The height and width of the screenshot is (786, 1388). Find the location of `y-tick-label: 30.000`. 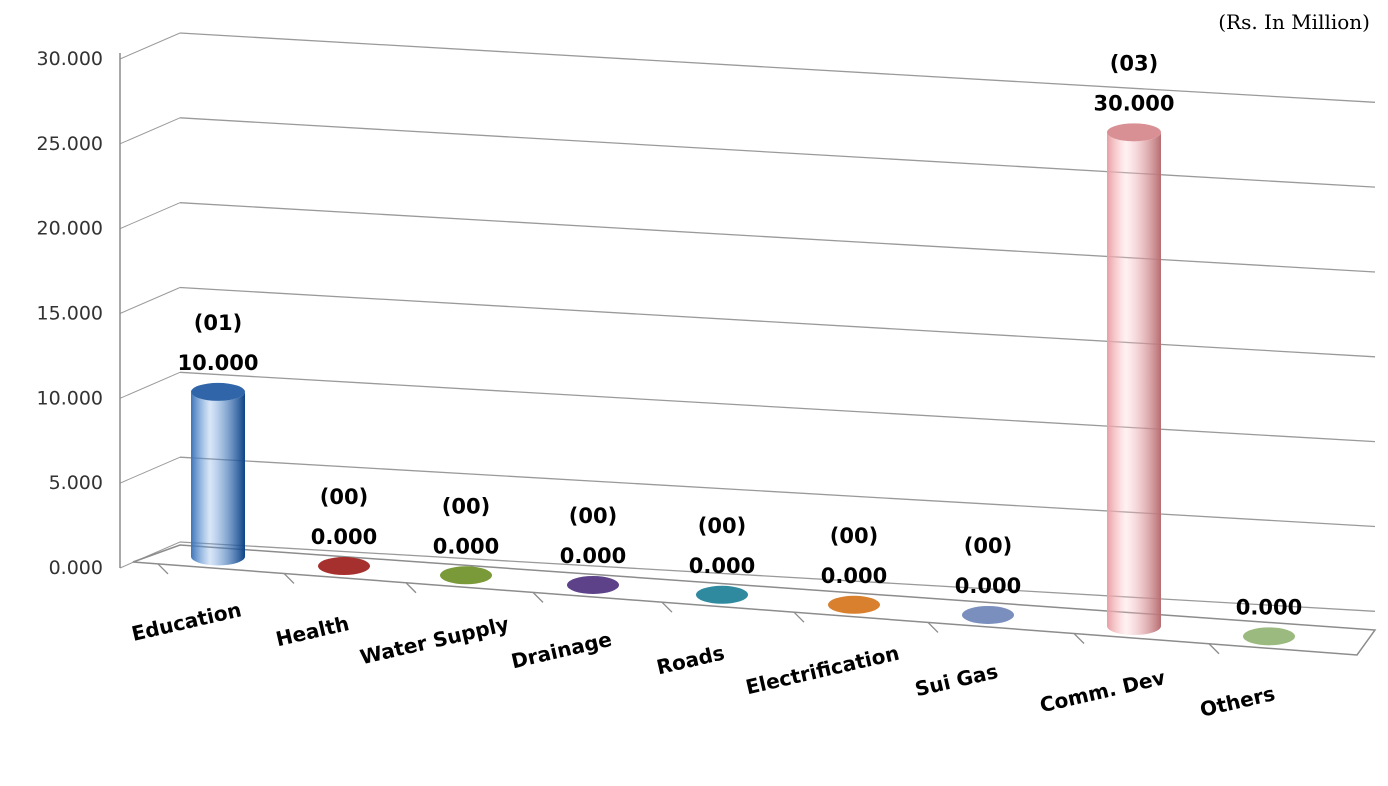

y-tick-label: 30.000 is located at coordinates (70, 59).